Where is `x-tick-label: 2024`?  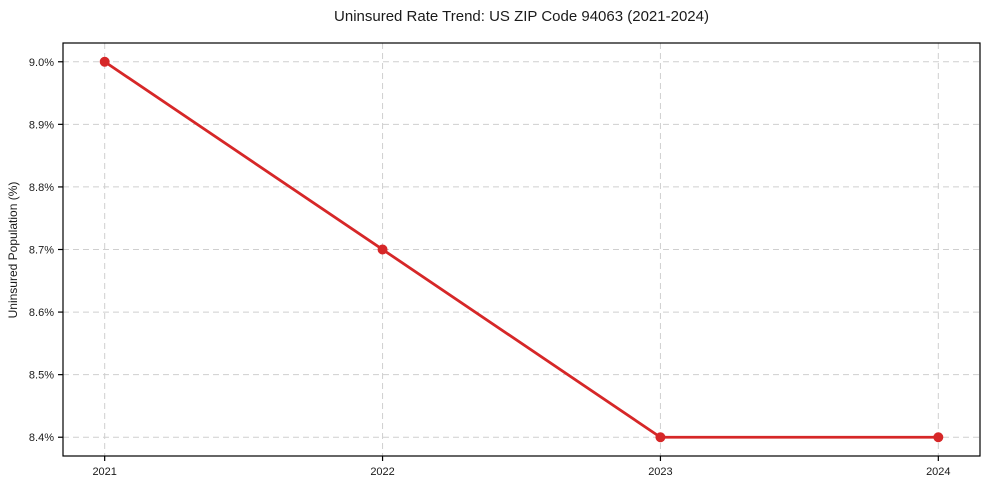
x-tick-label: 2024 is located at coordinates (938, 472).